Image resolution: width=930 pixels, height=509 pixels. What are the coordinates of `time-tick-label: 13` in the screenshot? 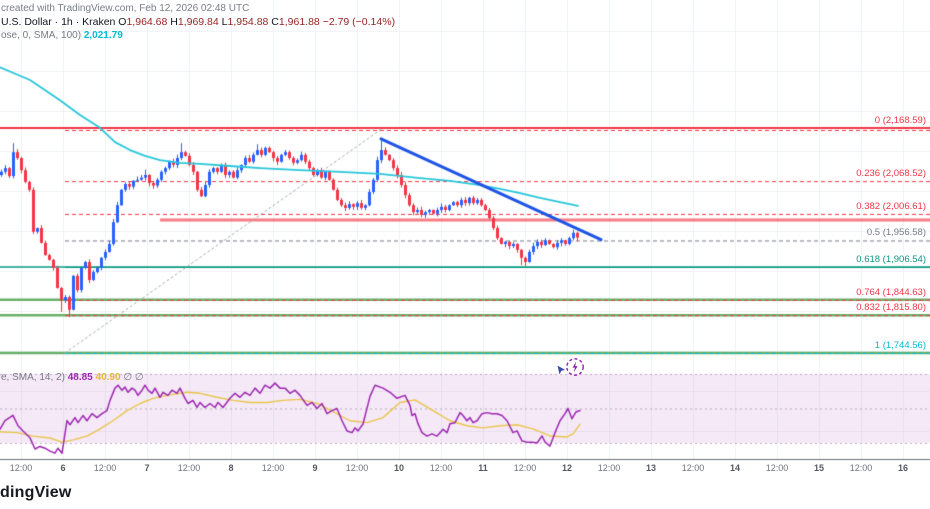 It's located at (651, 468).